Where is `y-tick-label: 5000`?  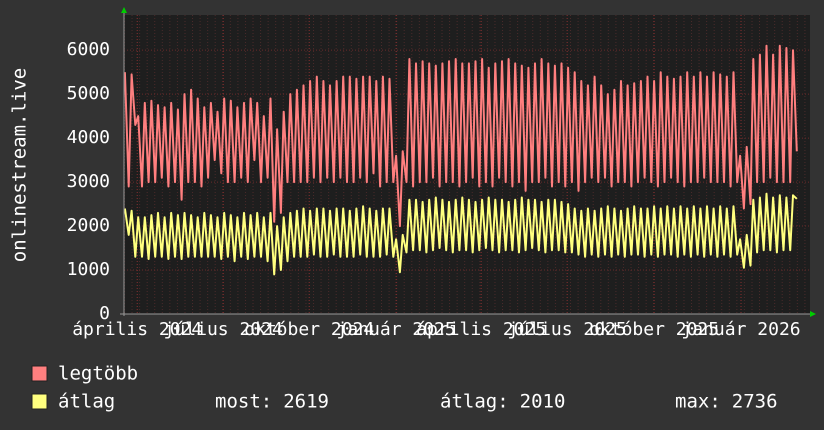
y-tick-label: 5000 is located at coordinates (88, 93).